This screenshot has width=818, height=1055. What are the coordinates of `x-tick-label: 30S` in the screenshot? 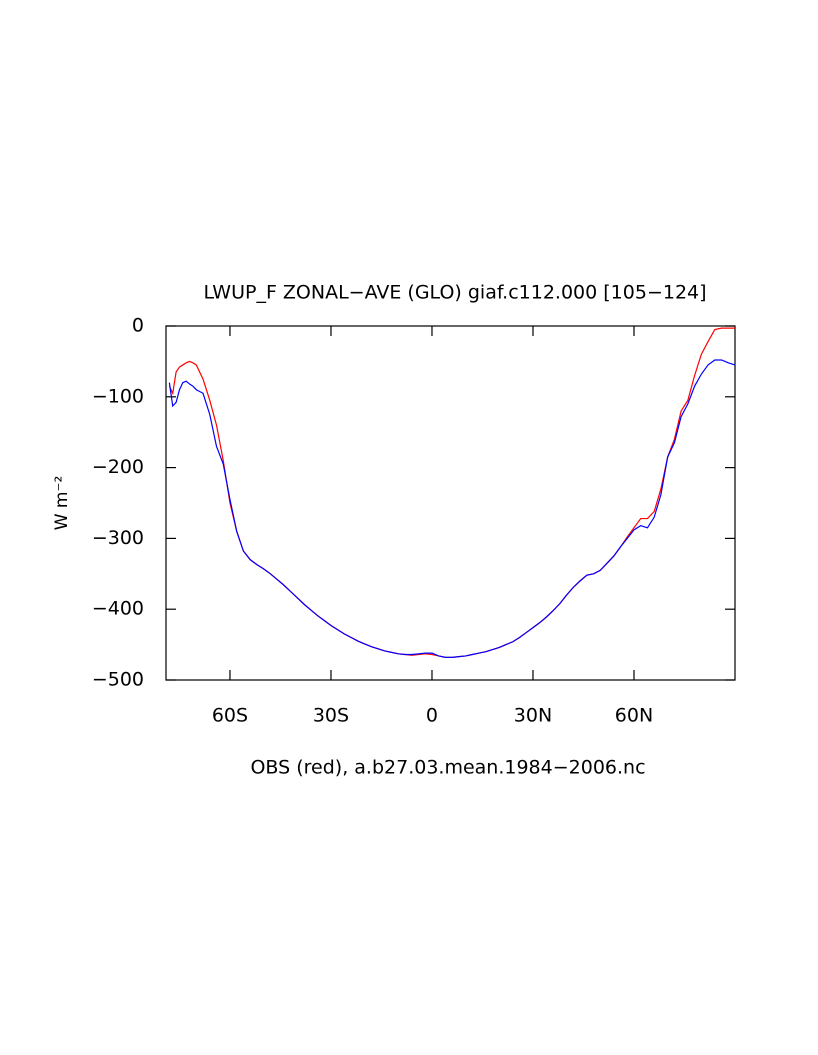 It's located at (331, 716).